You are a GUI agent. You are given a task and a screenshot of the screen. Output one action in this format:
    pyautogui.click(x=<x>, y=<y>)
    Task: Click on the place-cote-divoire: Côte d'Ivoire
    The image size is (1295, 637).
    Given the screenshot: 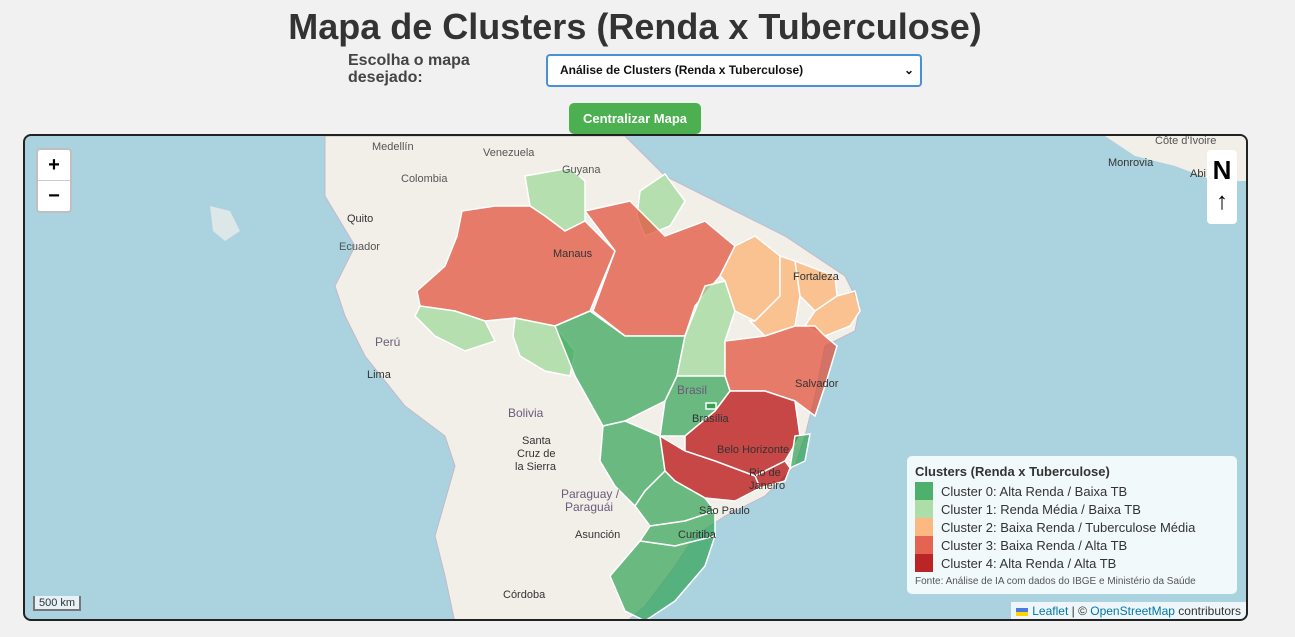 What is the action you would take?
    pyautogui.click(x=1185, y=141)
    